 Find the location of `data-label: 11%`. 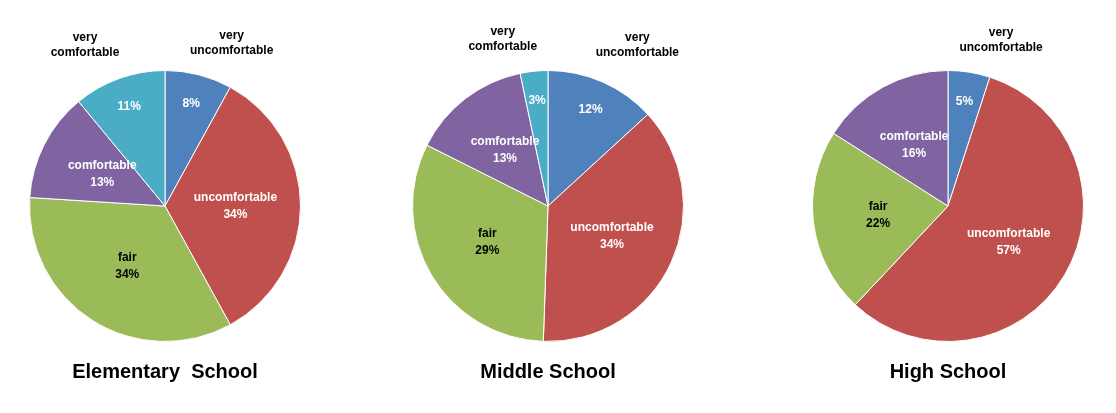

data-label: 11% is located at coordinates (129, 105).